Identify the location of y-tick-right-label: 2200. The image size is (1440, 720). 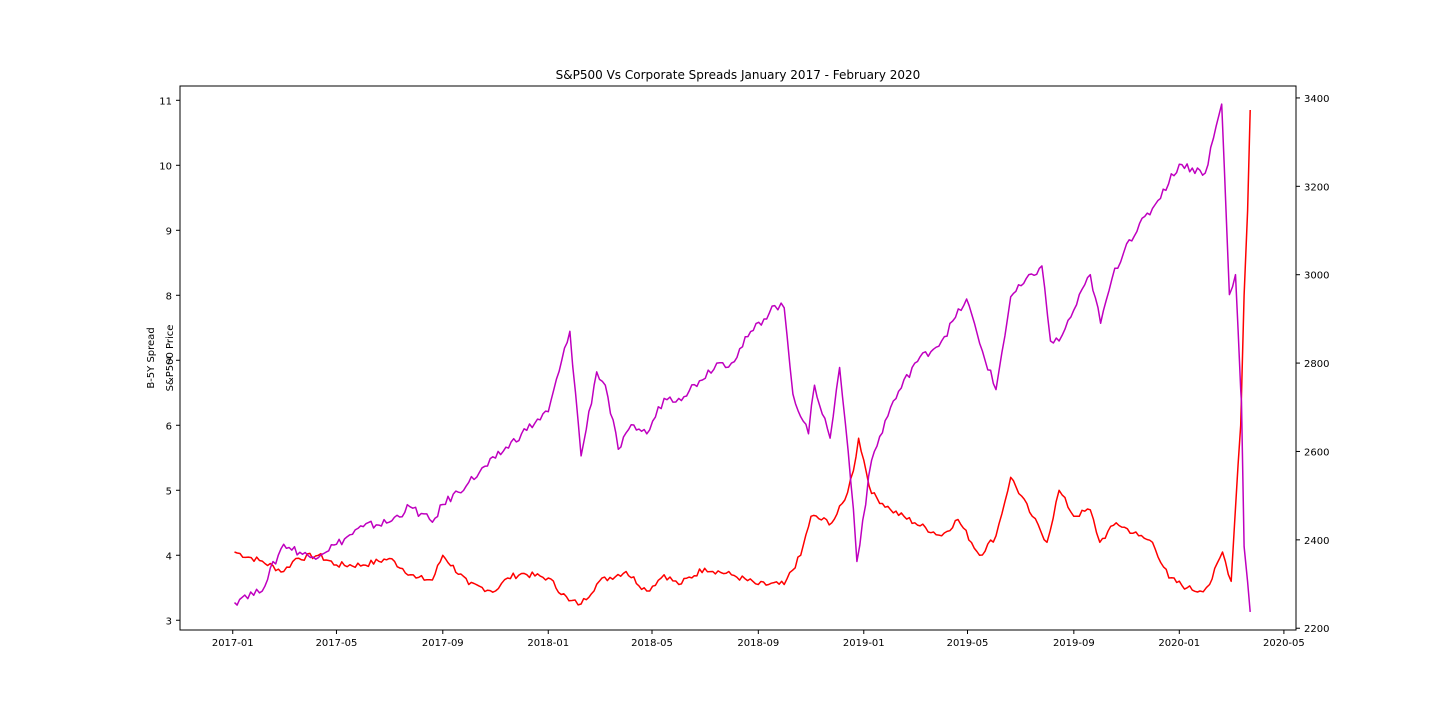
(1316, 629).